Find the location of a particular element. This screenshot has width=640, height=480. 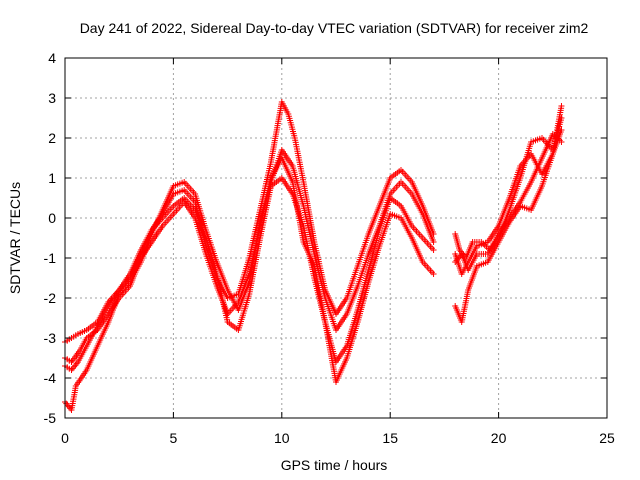

y-tick-label: 4 is located at coordinates (52, 58).